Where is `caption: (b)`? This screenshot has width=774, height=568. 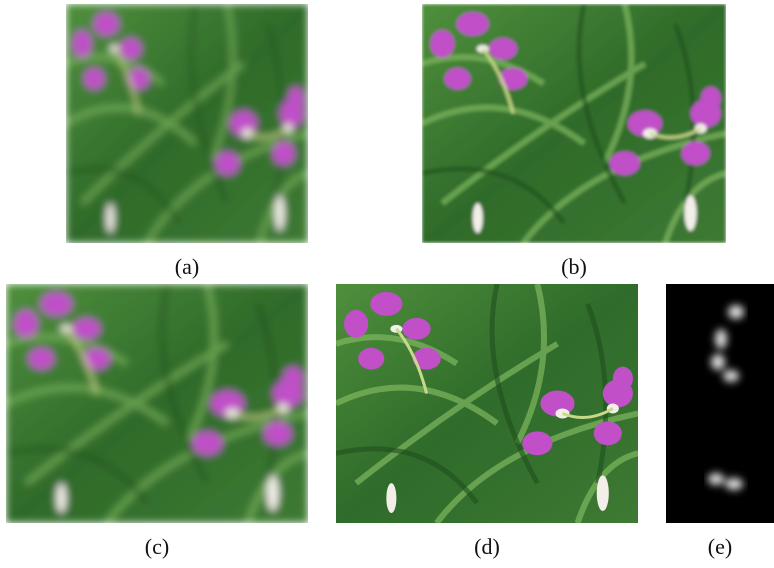
caption: (b) is located at coordinates (574, 266).